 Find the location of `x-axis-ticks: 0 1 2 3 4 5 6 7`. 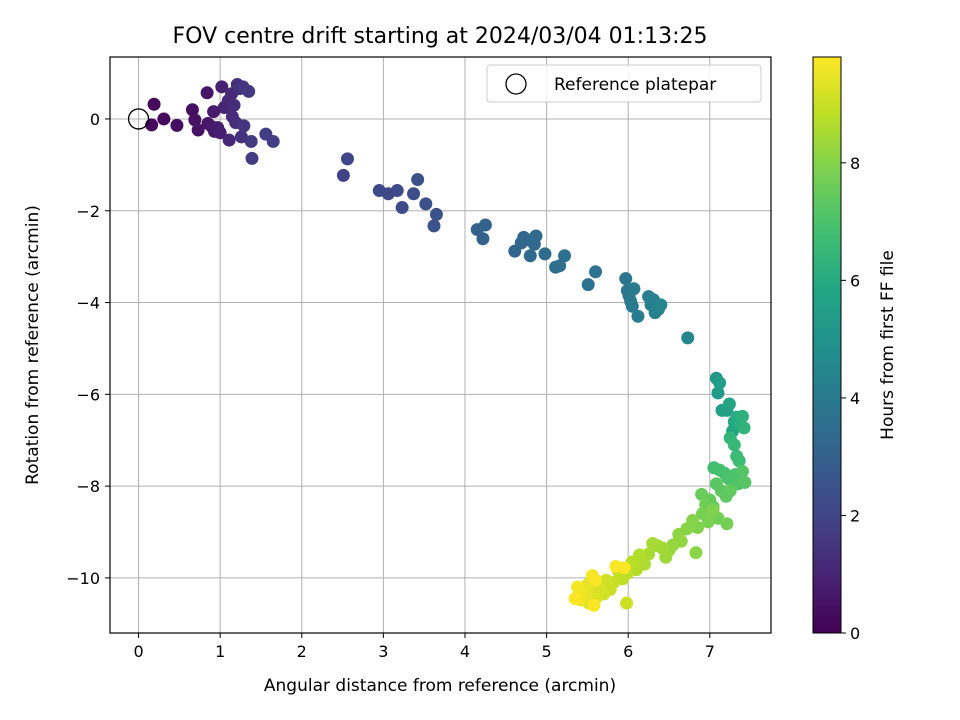

x-axis-ticks: 0 1 2 3 4 5 6 7 is located at coordinates (424, 647).